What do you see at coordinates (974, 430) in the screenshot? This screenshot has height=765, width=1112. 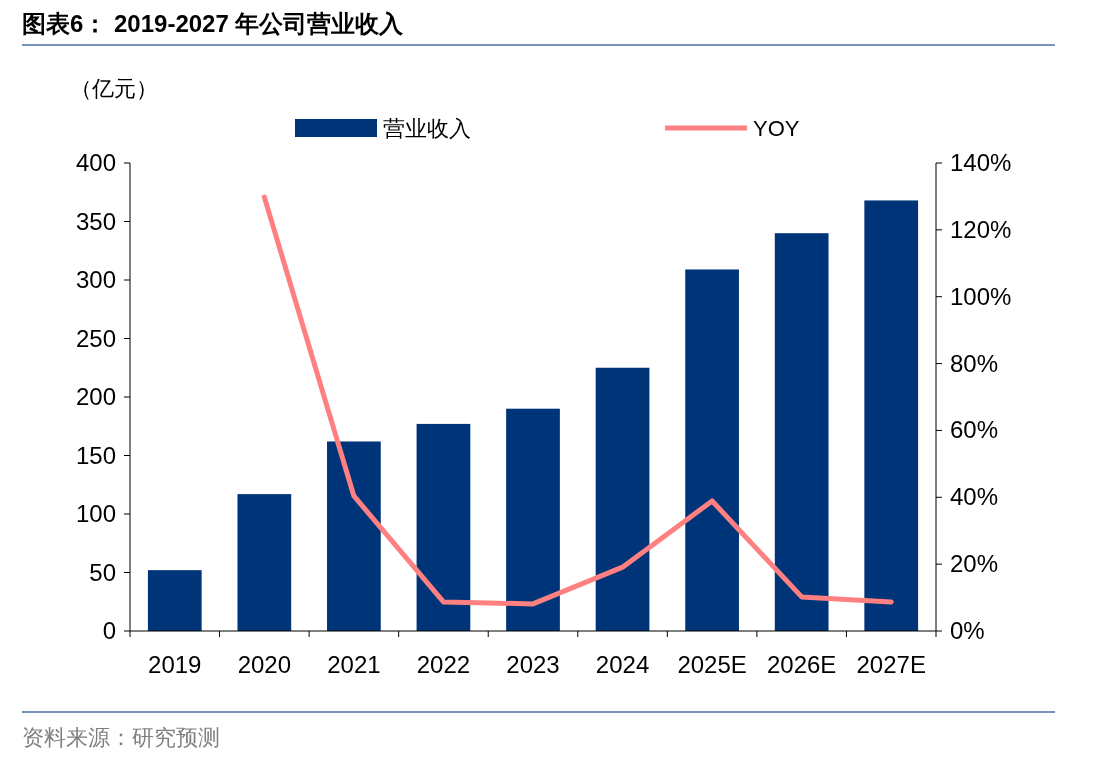 I see `y2-tick-label: 60%` at bounding box center [974, 430].